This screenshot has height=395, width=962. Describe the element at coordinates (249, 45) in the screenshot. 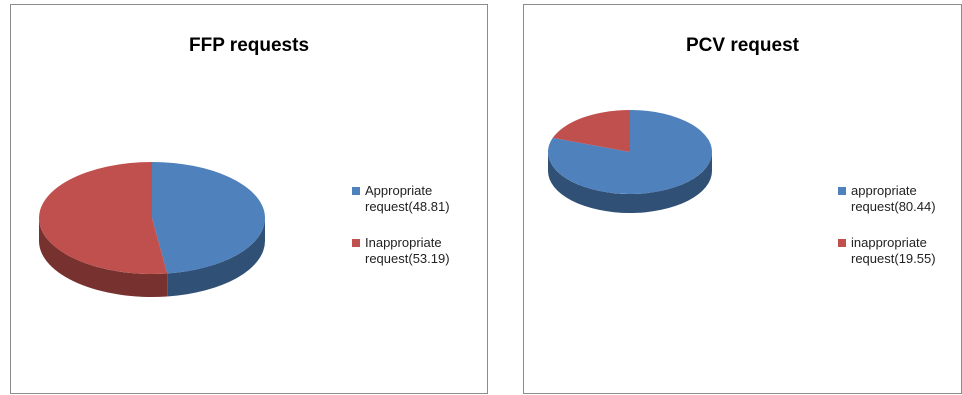

I see `chart-title: FFP requests` at that location.